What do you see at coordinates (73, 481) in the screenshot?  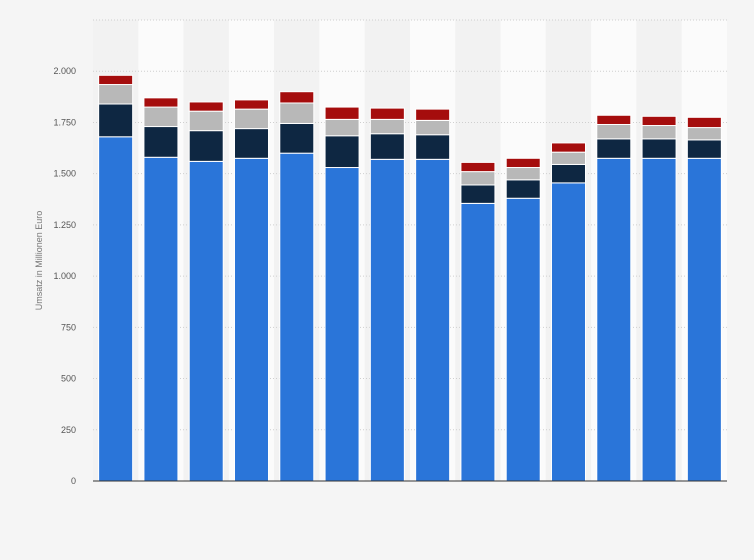 I see `y-tick-label: 0` at bounding box center [73, 481].